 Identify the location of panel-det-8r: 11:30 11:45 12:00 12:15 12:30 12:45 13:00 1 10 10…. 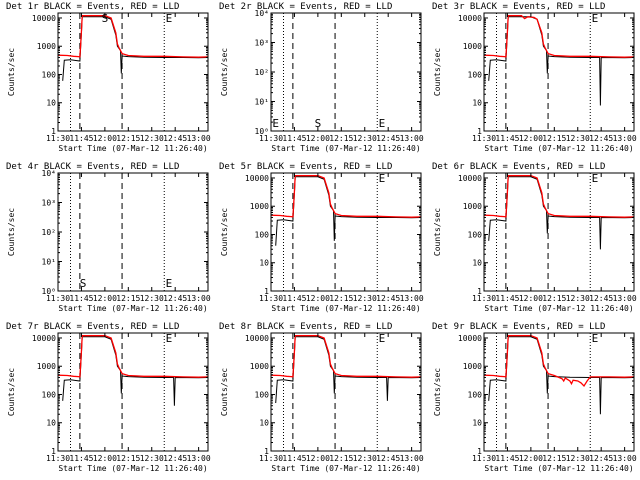
(321, 397).